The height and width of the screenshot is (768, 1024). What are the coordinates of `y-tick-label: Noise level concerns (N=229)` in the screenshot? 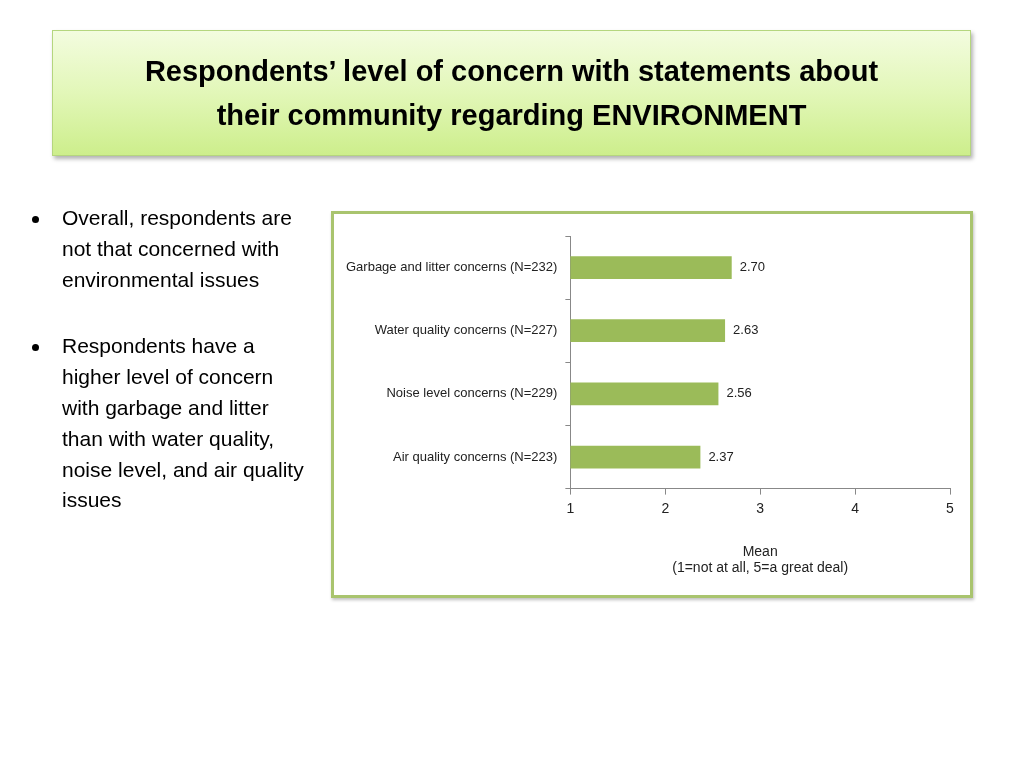 It's located at (472, 393).